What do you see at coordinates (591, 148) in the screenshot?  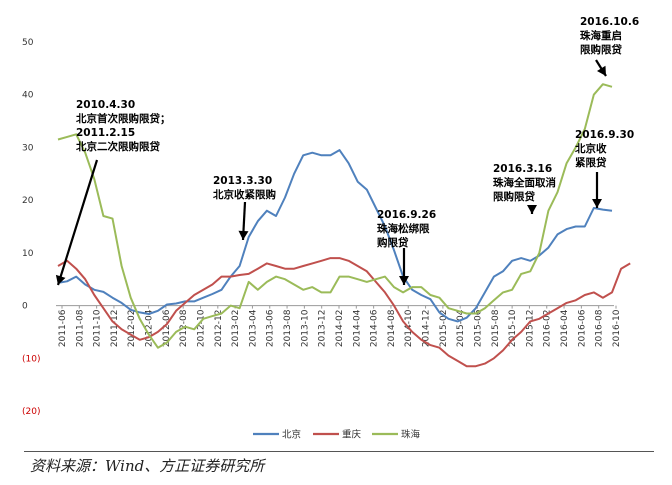 I see `annotation-text: 北京收` at bounding box center [591, 148].